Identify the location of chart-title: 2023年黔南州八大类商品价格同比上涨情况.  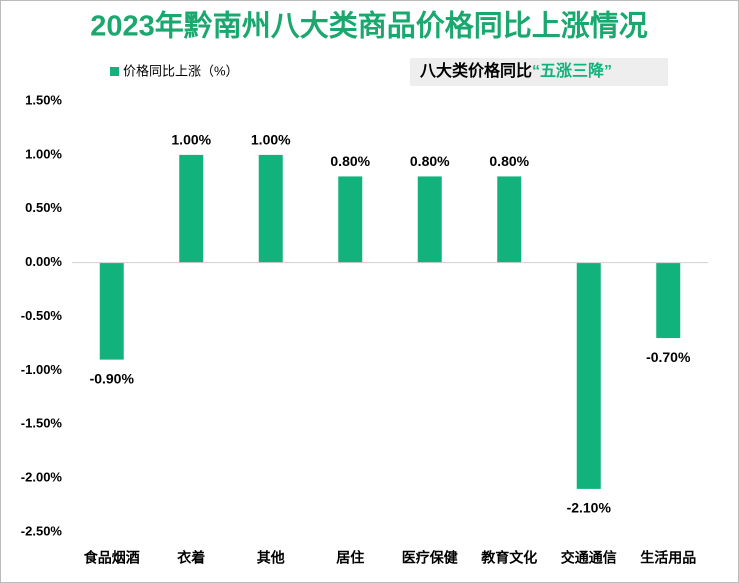
(369, 26).